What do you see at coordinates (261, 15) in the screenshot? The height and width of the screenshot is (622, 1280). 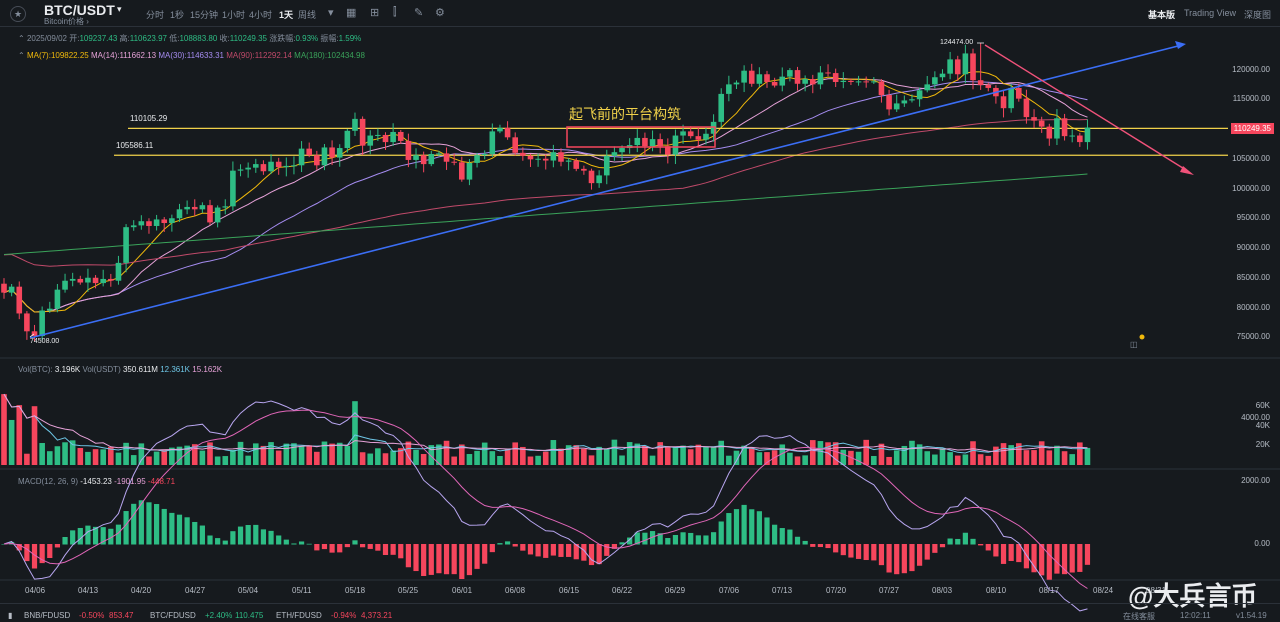 I see `timeframe-tab: 4小时` at bounding box center [261, 15].